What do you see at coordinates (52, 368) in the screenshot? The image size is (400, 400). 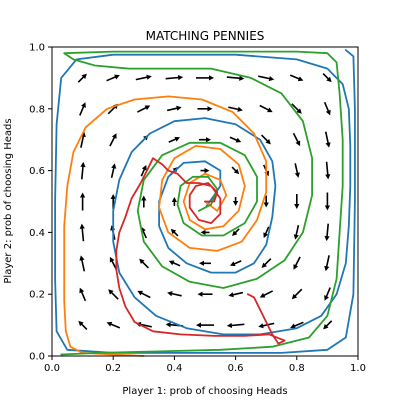 I see `x-tick-label: 0.0` at bounding box center [52, 368].